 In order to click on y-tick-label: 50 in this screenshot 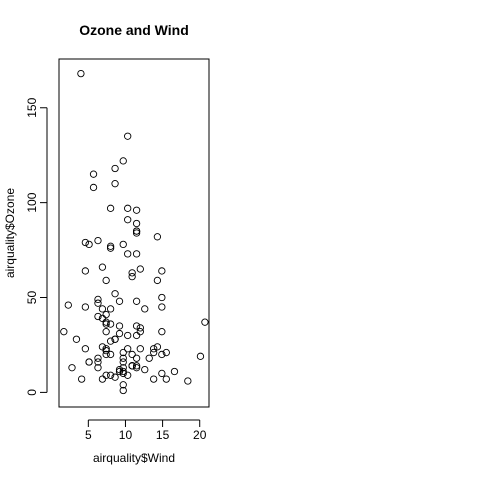, I will do `click(32, 298)`.